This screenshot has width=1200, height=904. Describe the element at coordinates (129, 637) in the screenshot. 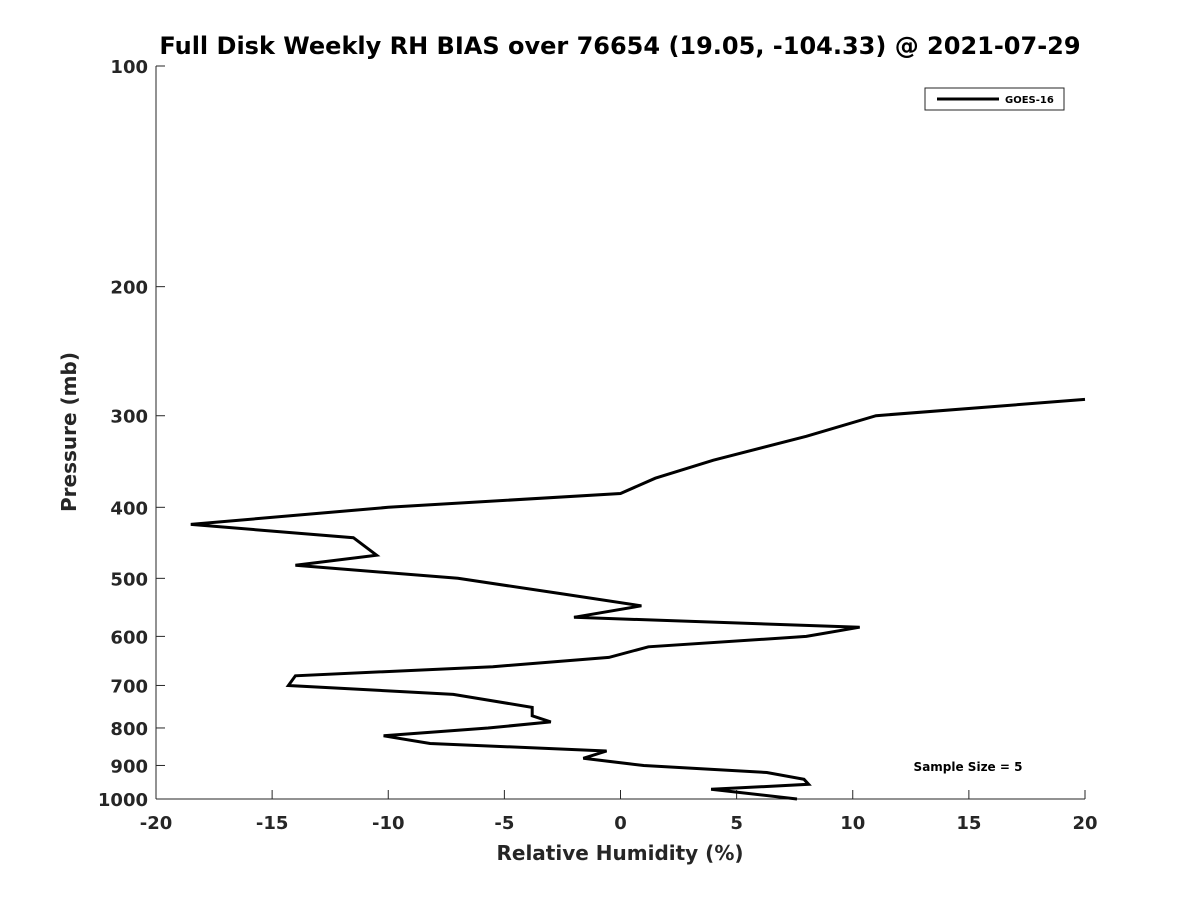

I see `y-tick-label: 600` at that location.